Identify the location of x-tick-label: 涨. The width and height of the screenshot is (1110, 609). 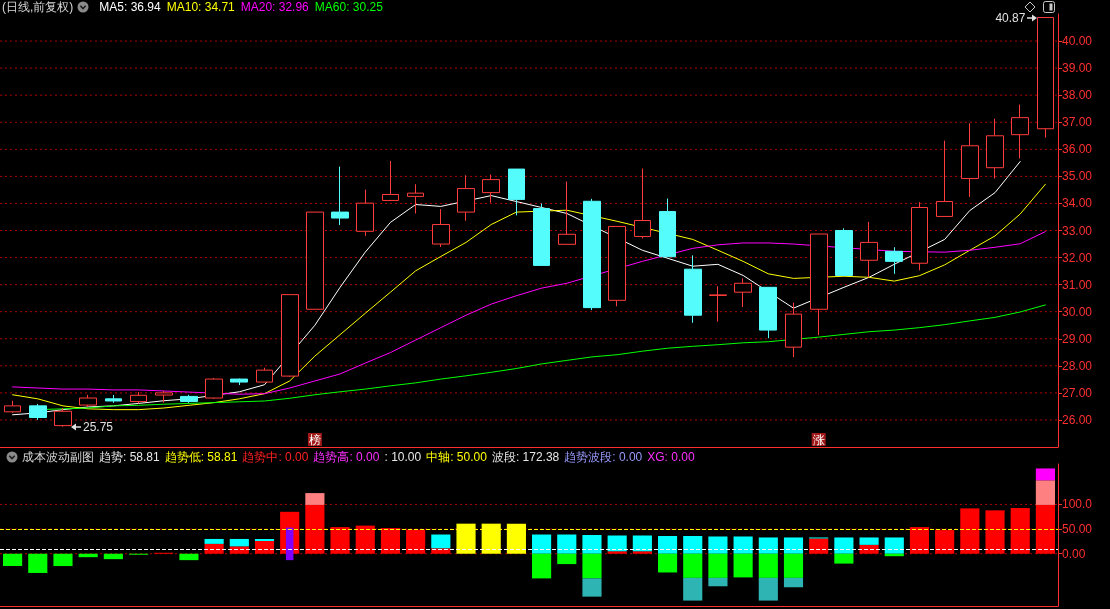
(818, 440).